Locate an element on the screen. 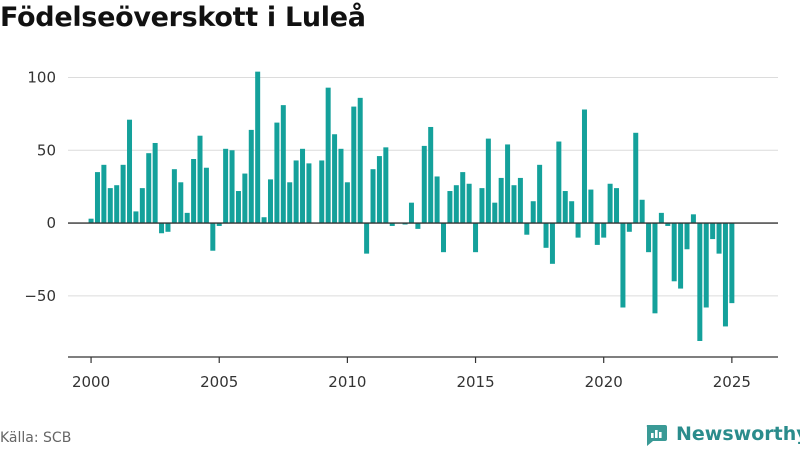 This screenshot has height=450, width=800. x-tick-label-5: 2025 is located at coordinates (732, 382).